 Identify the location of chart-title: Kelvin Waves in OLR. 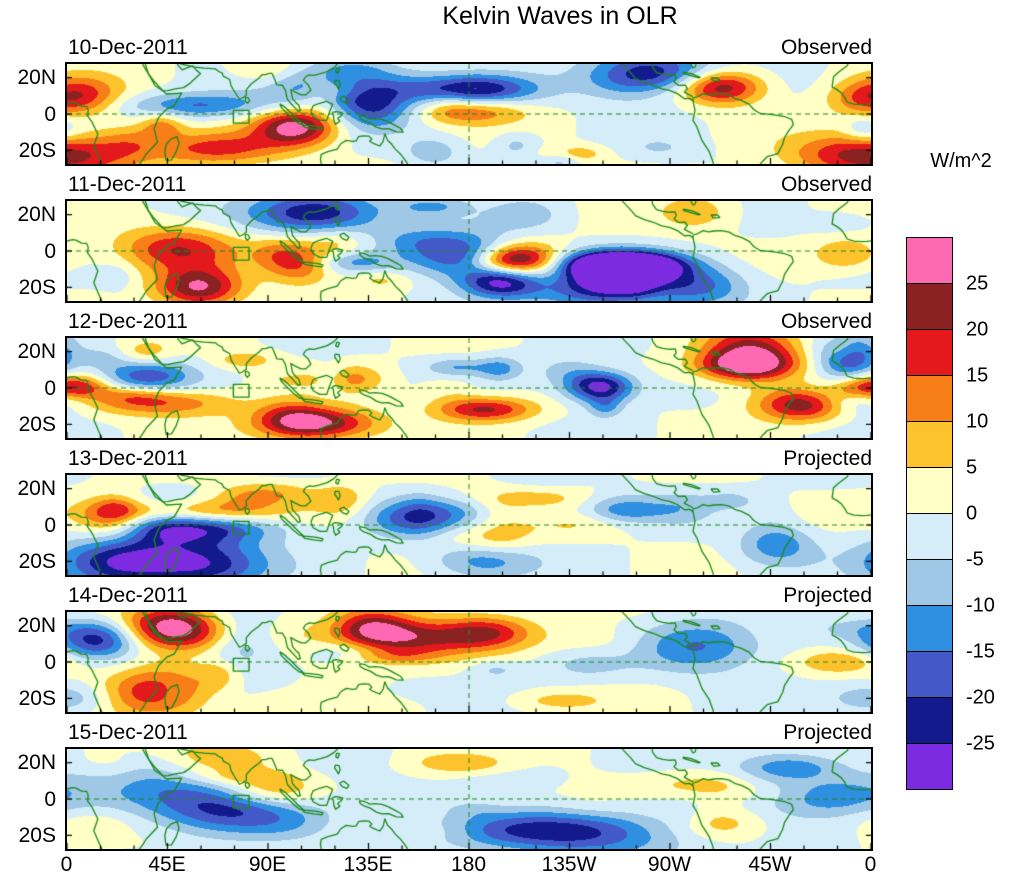
(560, 16).